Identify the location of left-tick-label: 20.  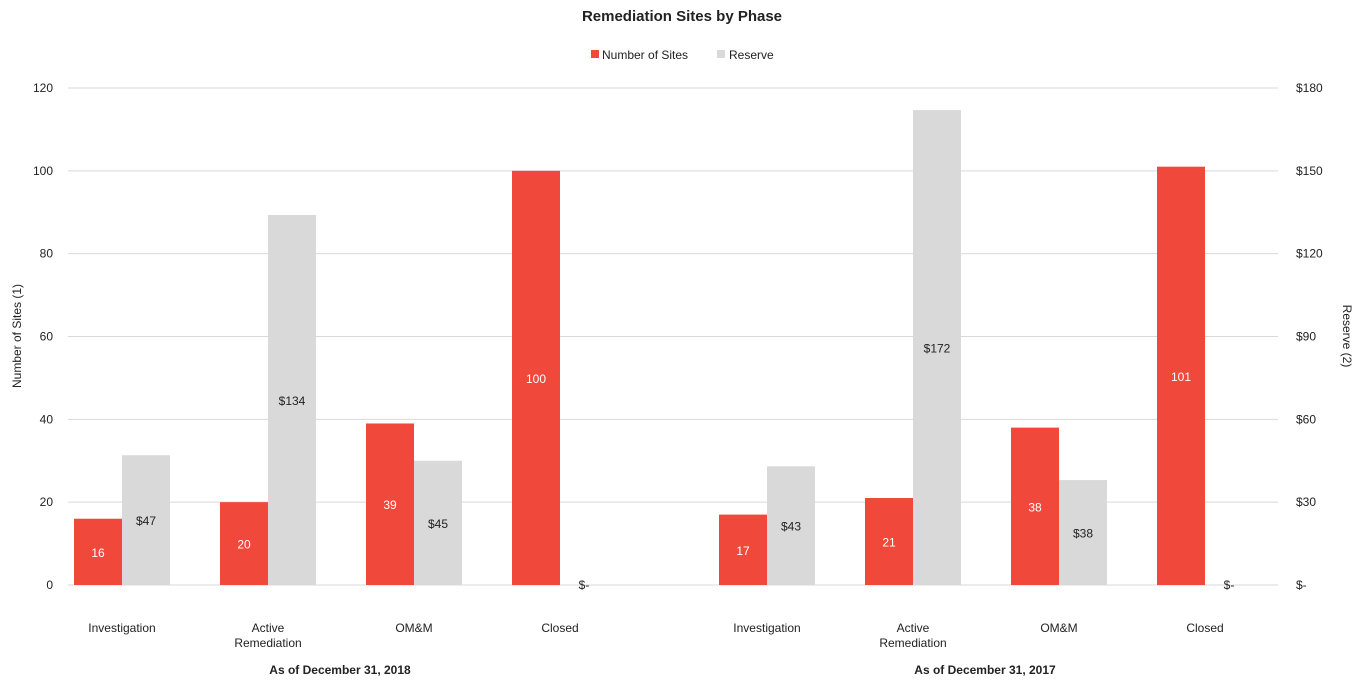
(47, 502).